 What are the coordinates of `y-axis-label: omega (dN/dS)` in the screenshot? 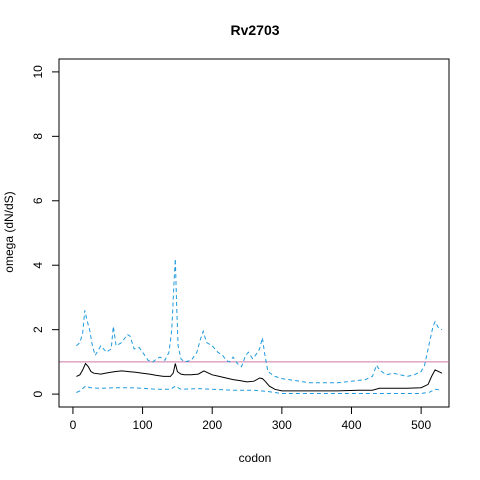 It's located at (9, 231).